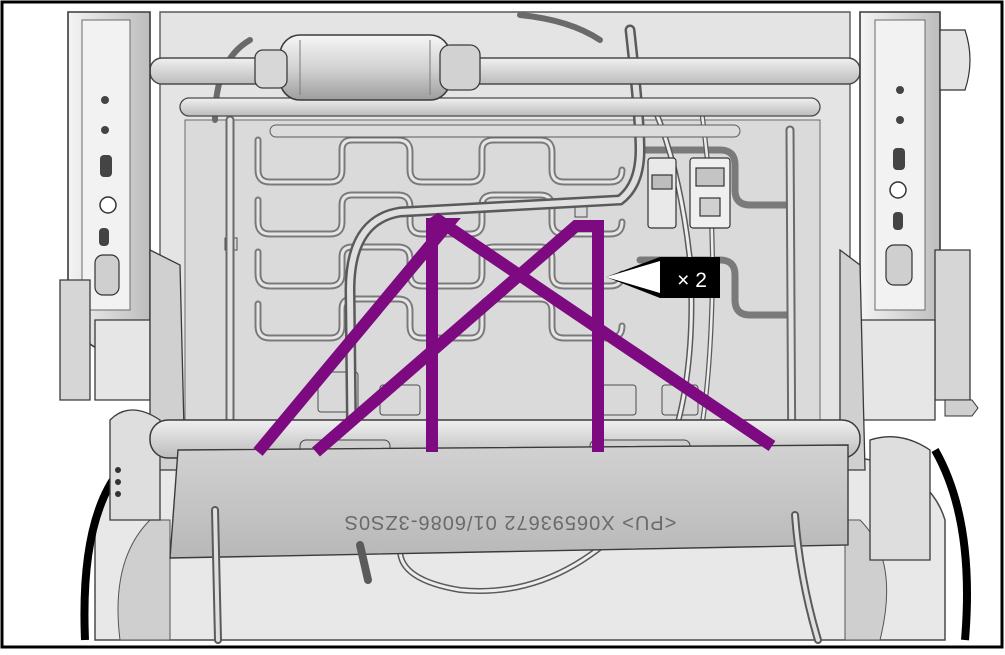 This screenshot has width=1005, height=655. I want to click on lower-rods, so click(516, 575).